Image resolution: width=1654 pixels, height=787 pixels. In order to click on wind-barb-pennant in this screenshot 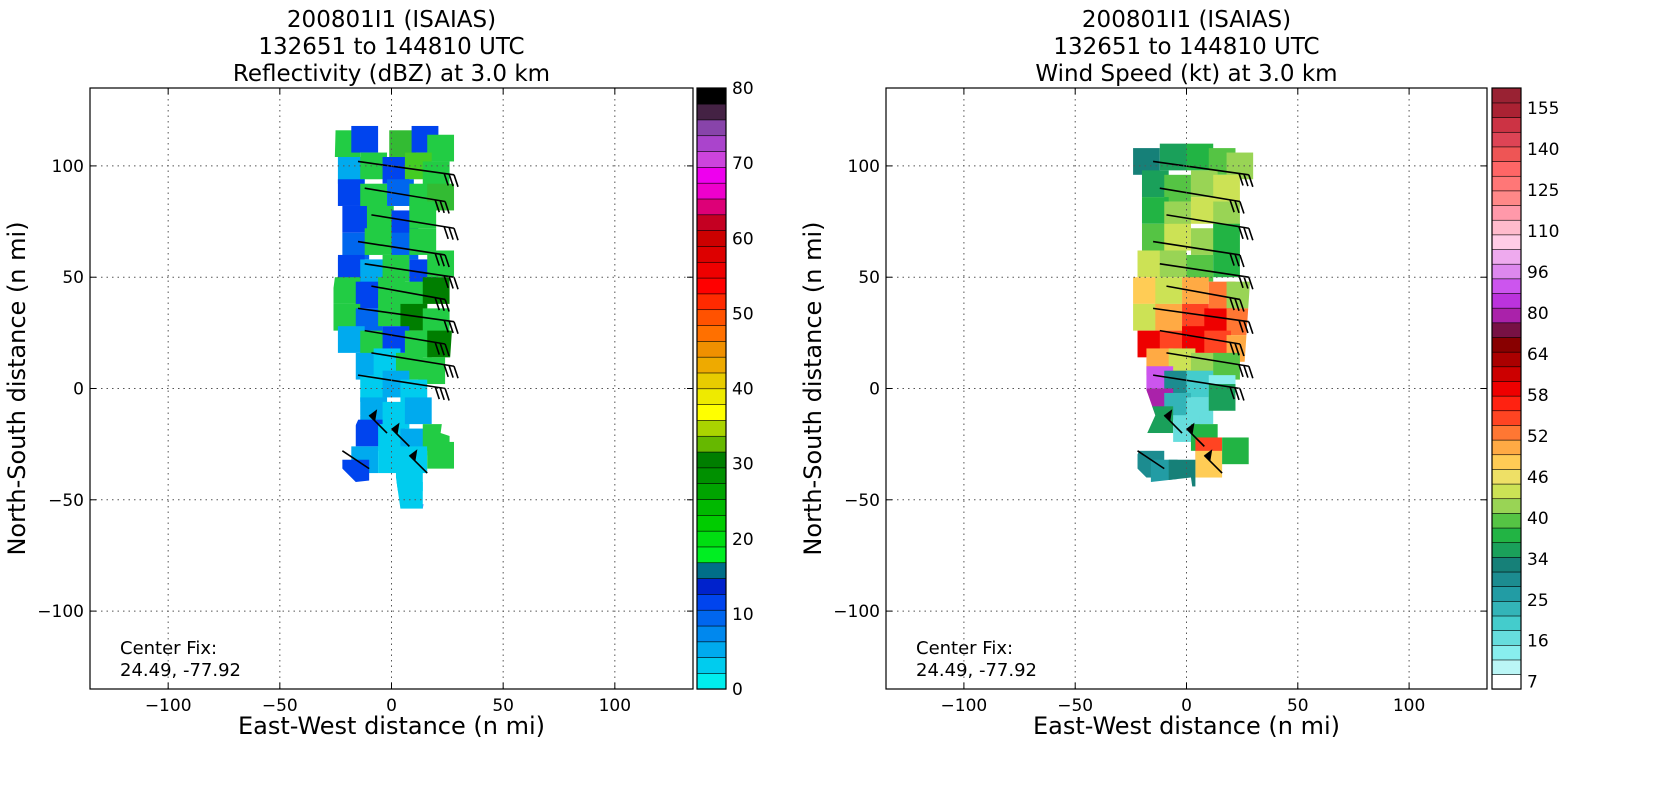, I will do `click(1168, 415)`.